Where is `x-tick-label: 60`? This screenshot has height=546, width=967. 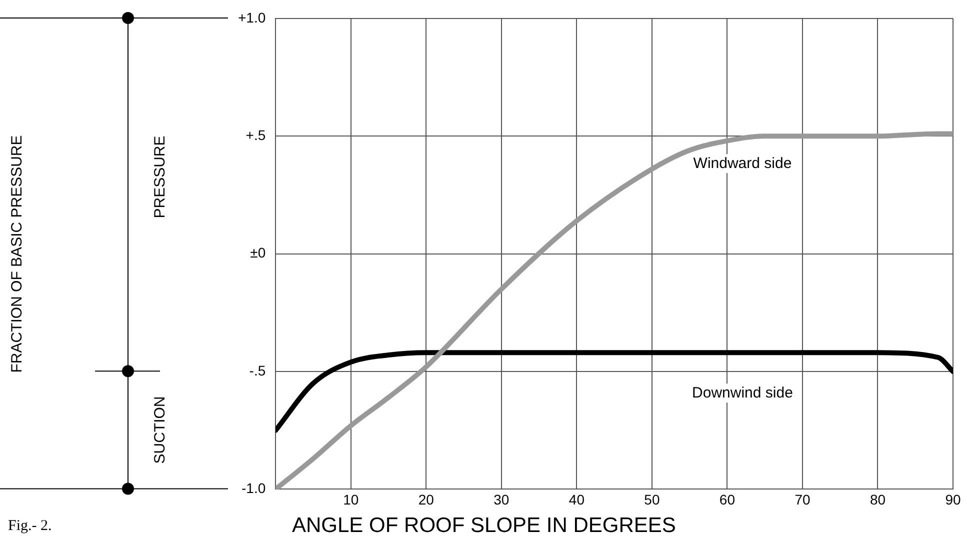 x-tick-label: 60 is located at coordinates (727, 499).